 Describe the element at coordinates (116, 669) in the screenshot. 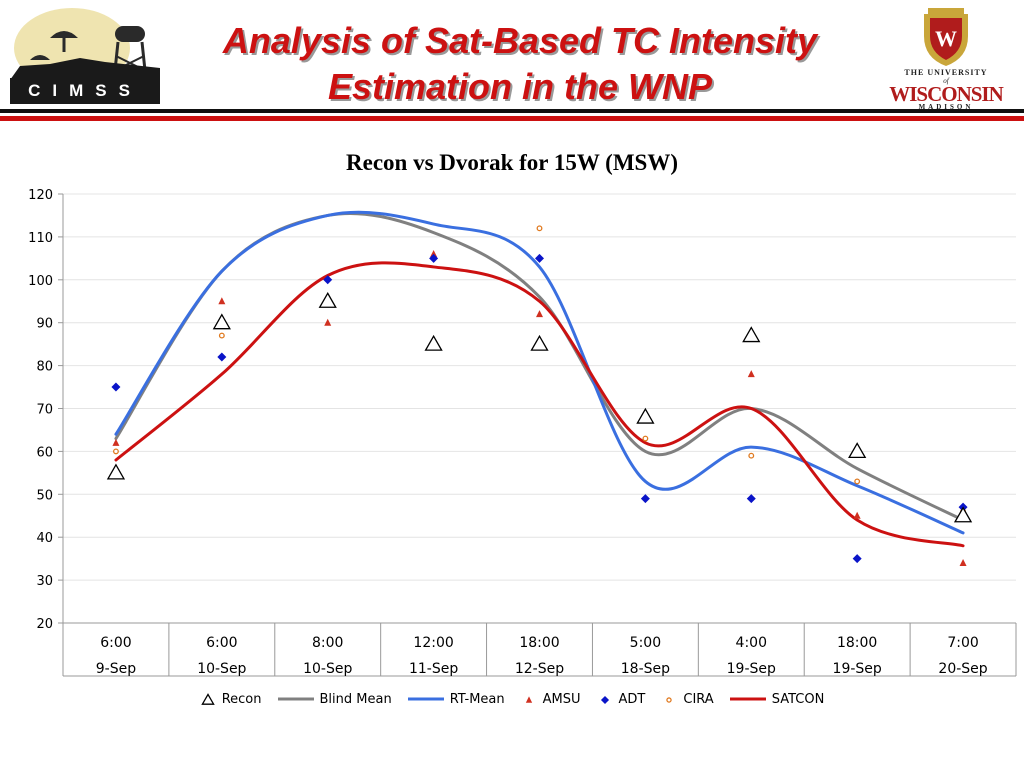

I see `x-tick-date-label: 9-Sep` at that location.